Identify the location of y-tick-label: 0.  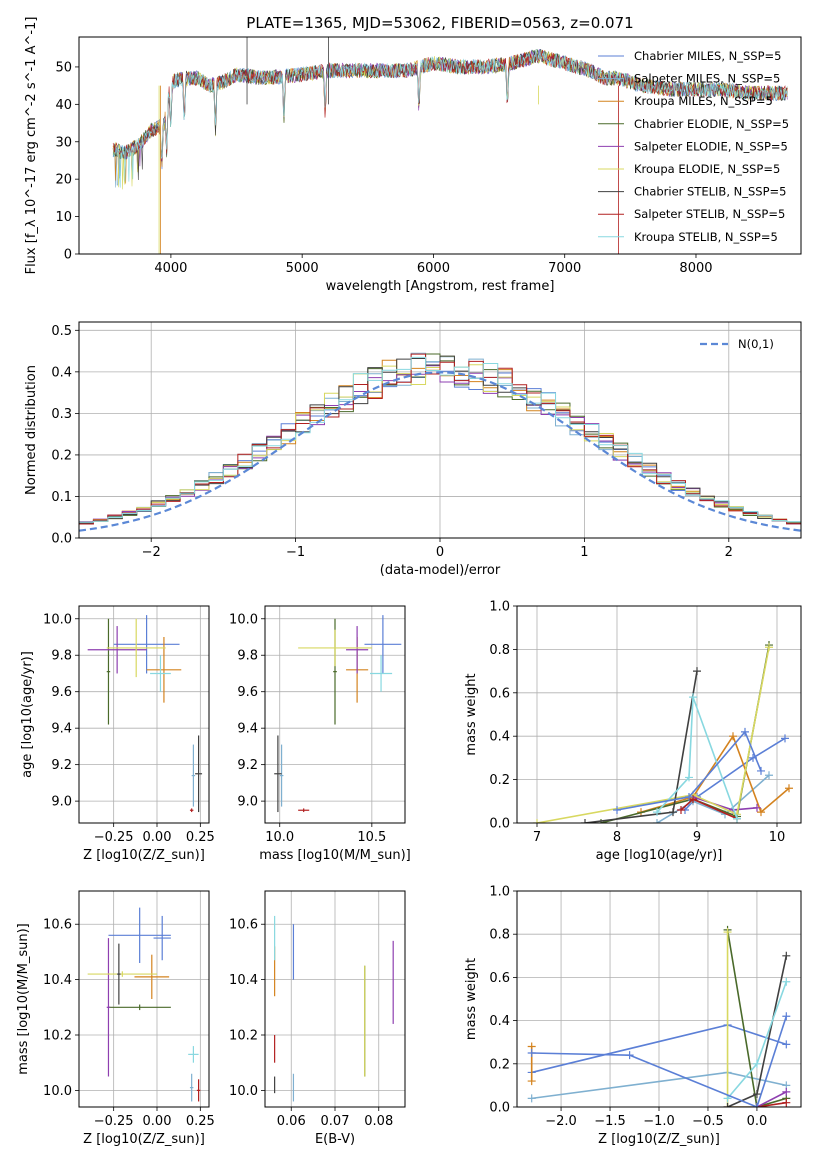
(68, 255).